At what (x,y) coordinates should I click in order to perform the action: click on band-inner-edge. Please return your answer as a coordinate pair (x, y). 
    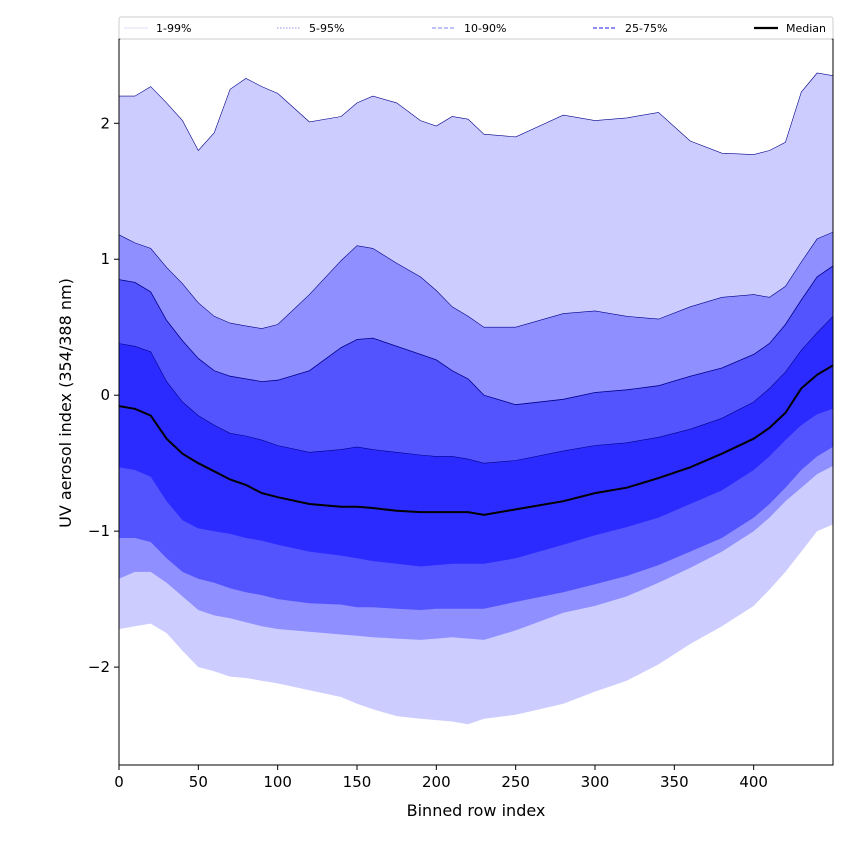
    Looking at the image, I should click on (476, 390).